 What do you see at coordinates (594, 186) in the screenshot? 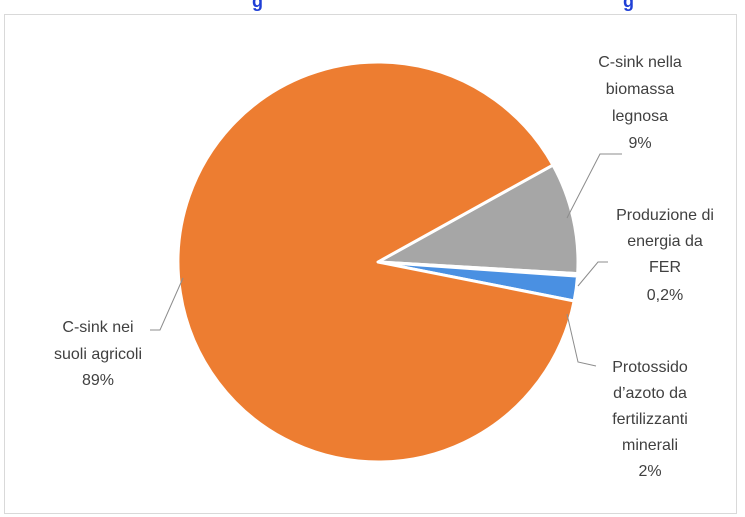
I see `leader-biomassa` at bounding box center [594, 186].